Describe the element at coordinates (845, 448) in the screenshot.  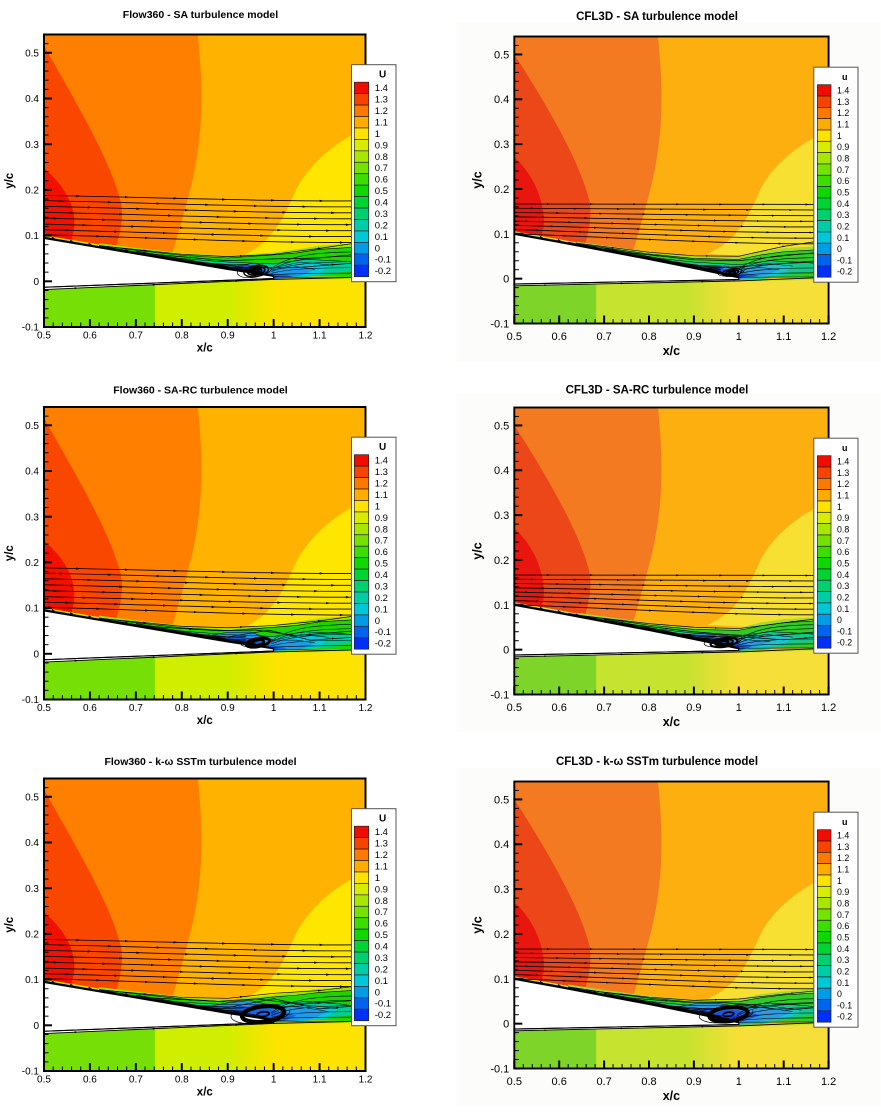
I see `svg-text: u` at that location.